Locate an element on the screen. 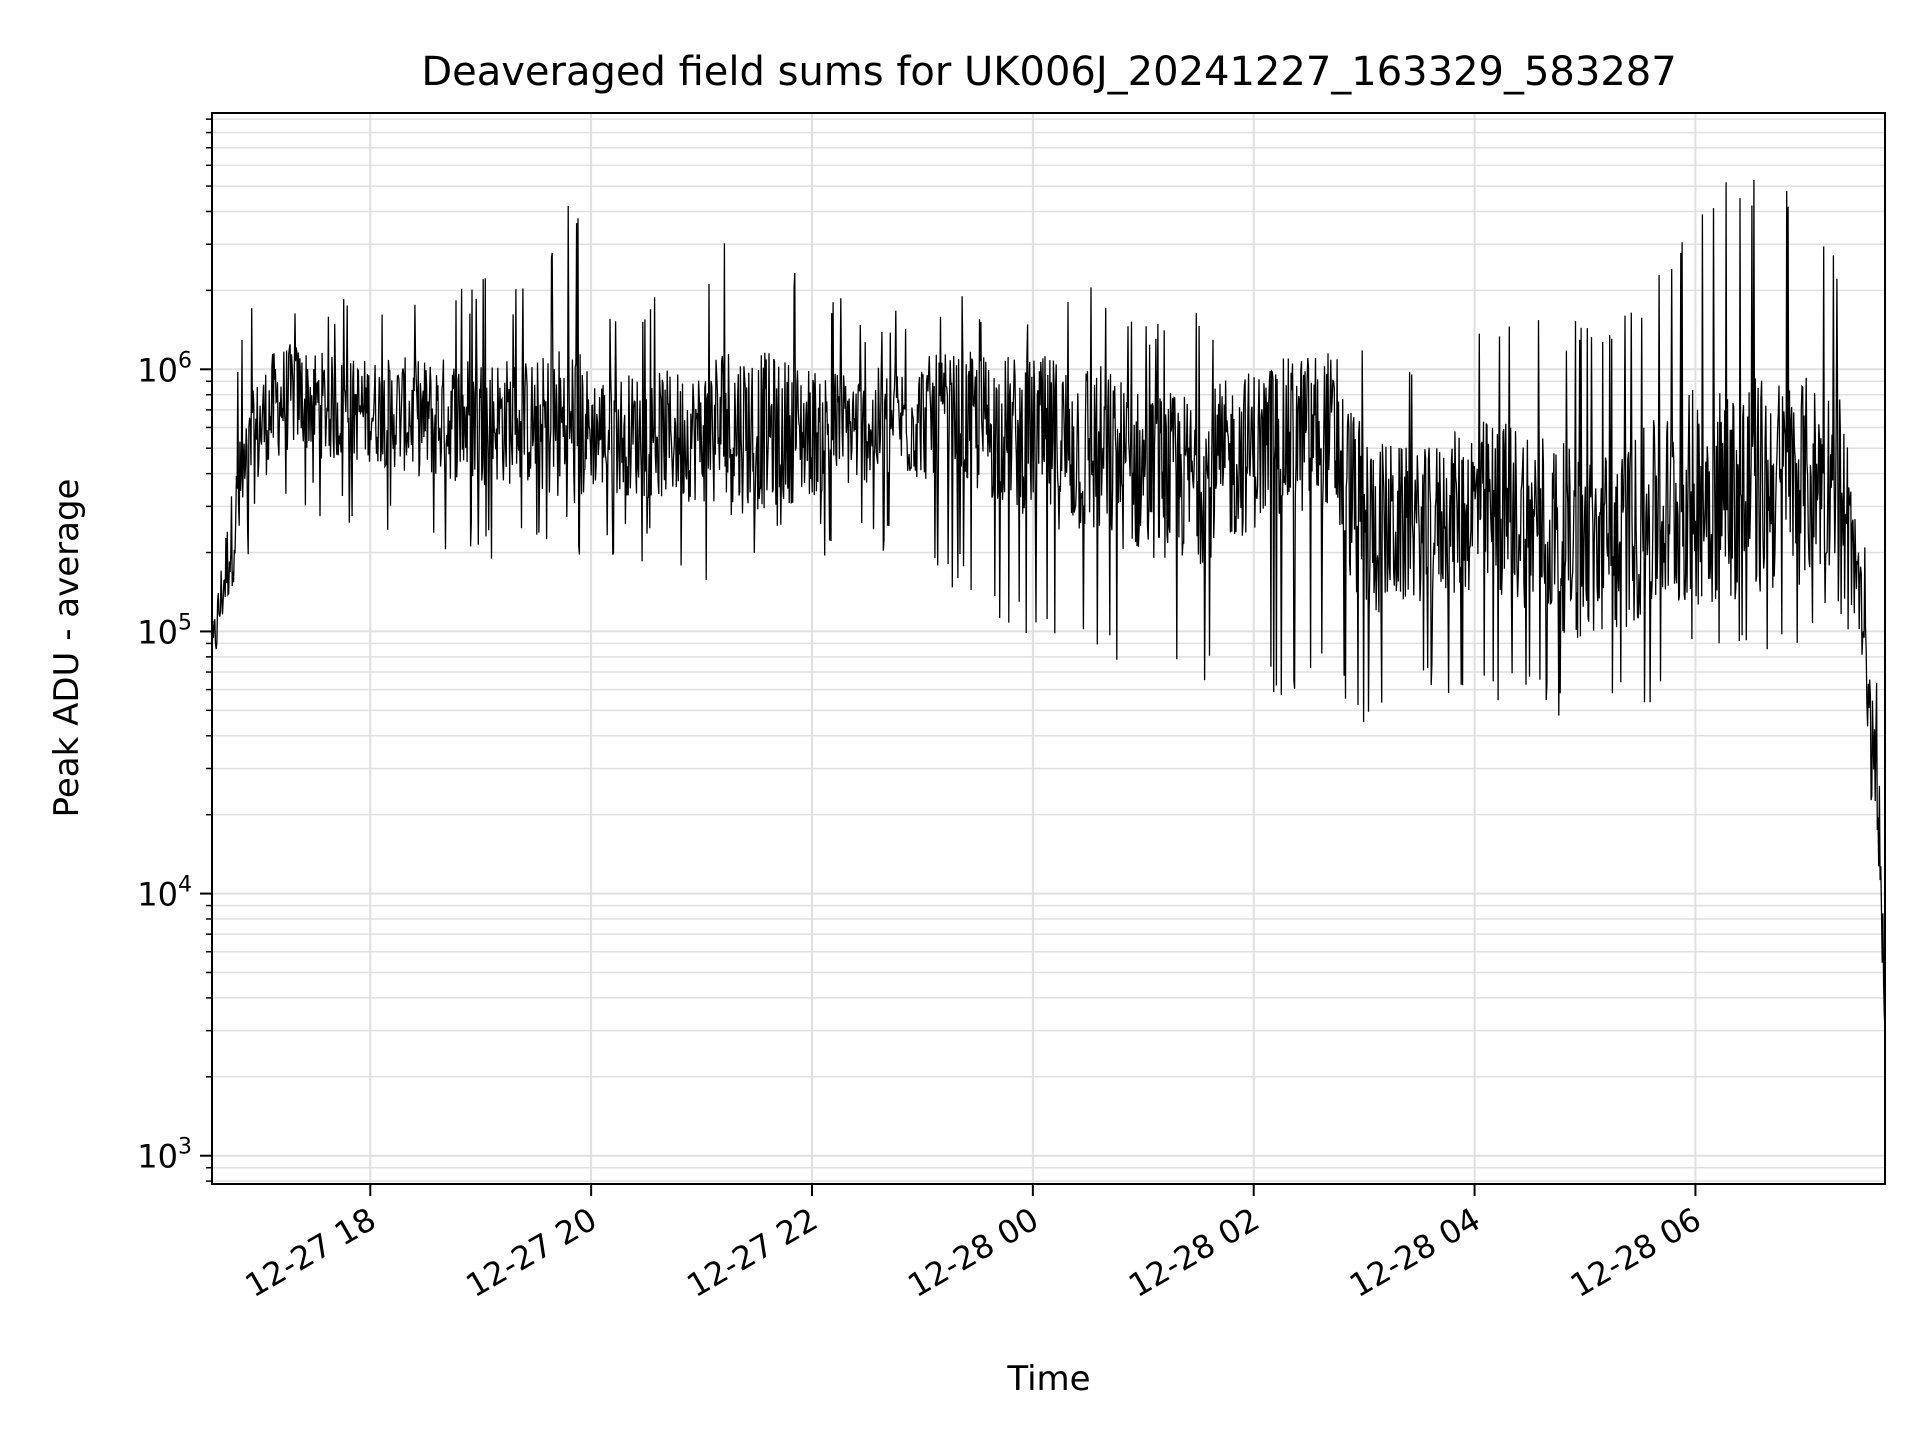 This screenshot has height=1440, width=1920. y-tick-label: 106 is located at coordinates (164, 368).